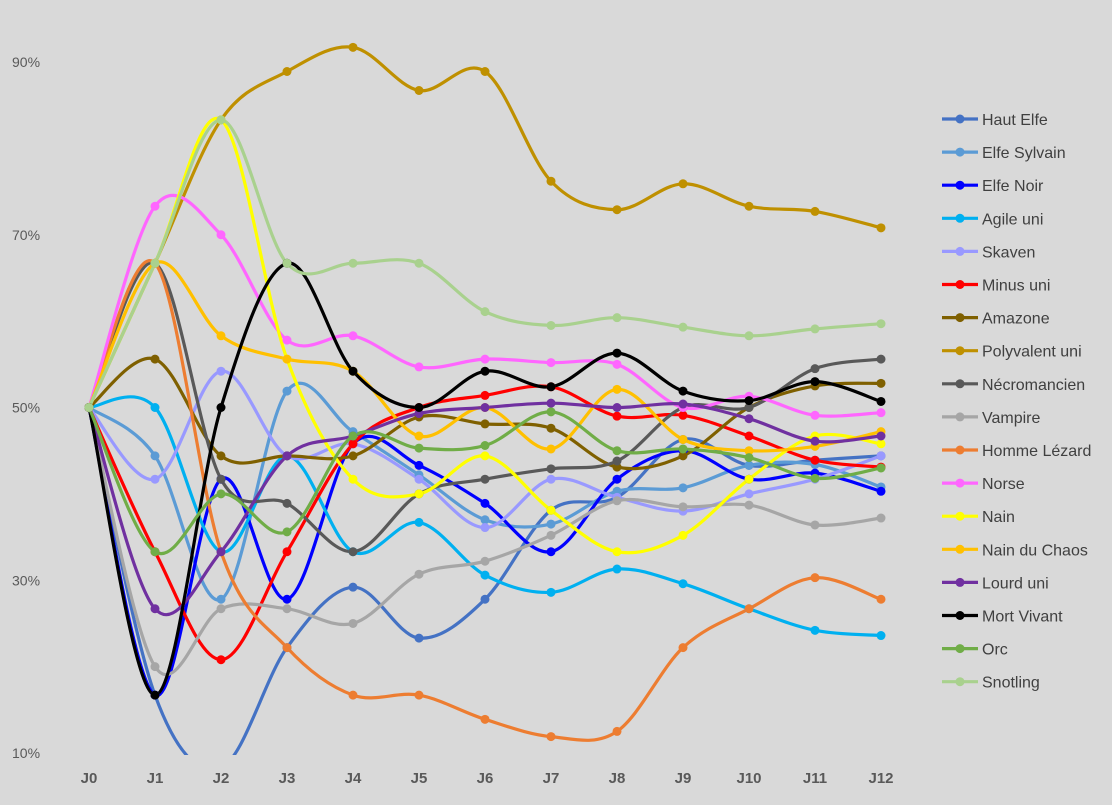 Image resolution: width=1112 pixels, height=805 pixels. Describe the element at coordinates (155, 778) in the screenshot. I see `x-tick-label: J1` at that location.